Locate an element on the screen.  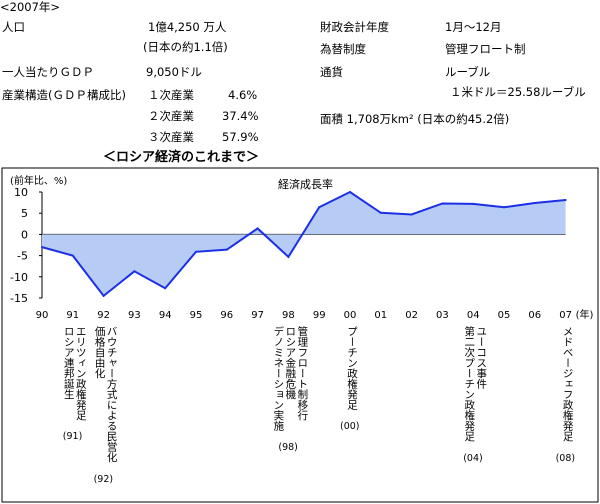
event-year: (00) is located at coordinates (350, 426).